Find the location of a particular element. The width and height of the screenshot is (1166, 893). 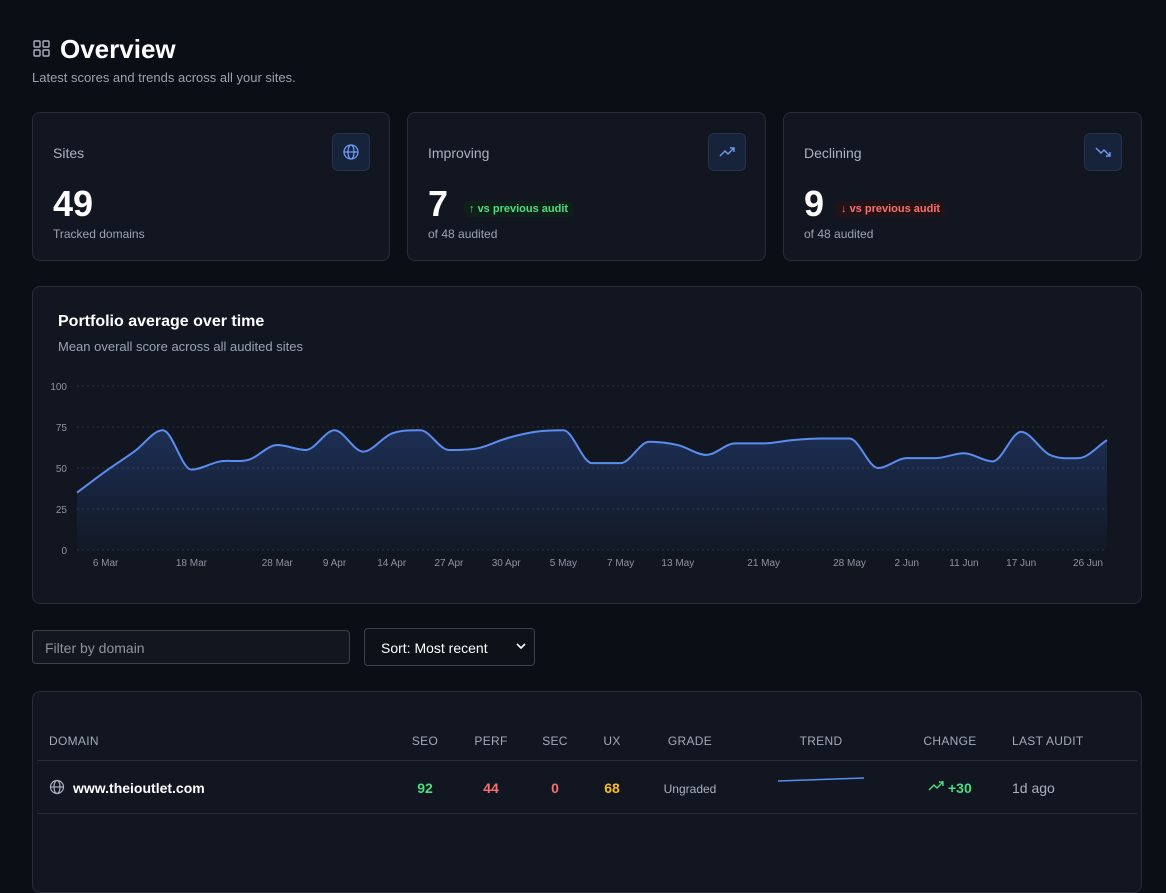

column-header: PERF is located at coordinates (491, 741).